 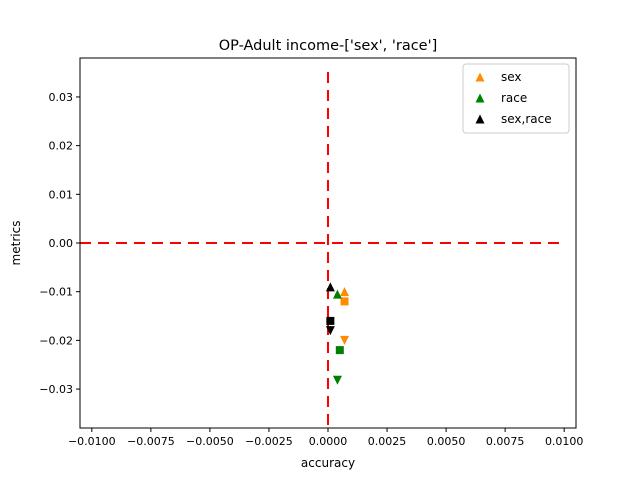 I want to click on y-axis-label: metrics, so click(x=16, y=243).